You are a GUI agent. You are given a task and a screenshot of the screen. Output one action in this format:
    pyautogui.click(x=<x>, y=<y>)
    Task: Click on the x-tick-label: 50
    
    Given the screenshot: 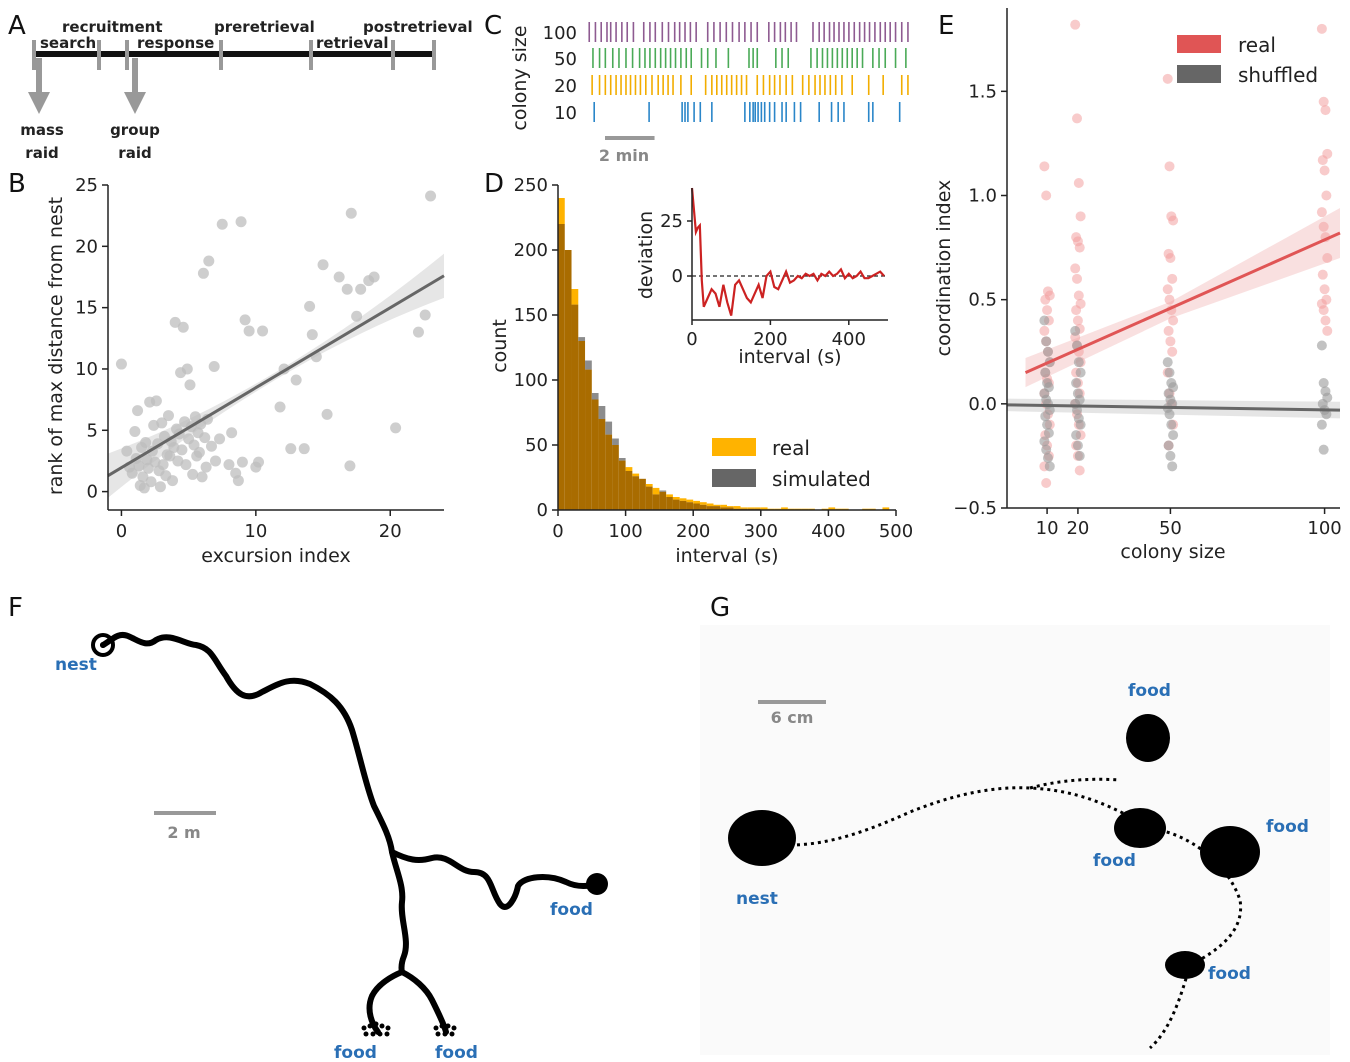 What is the action you would take?
    pyautogui.click(x=1170, y=528)
    